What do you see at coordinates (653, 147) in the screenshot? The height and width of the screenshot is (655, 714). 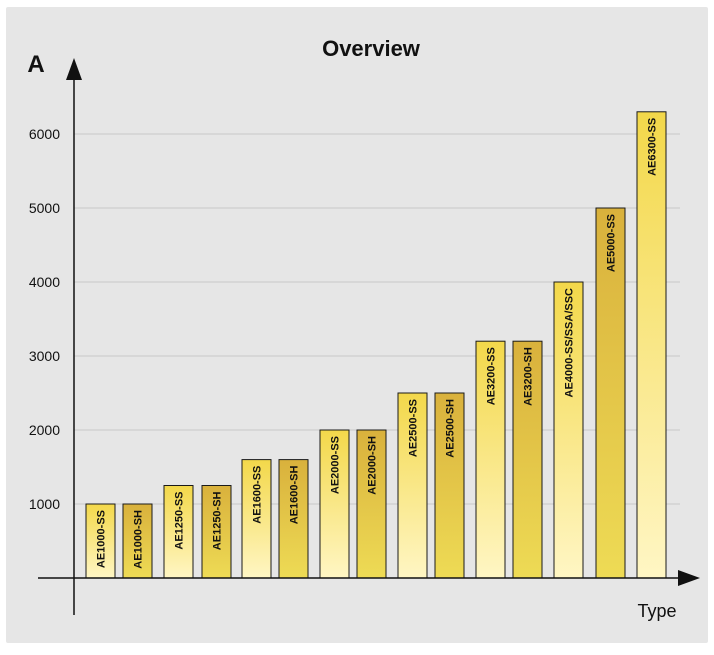 I see `bar-category-label: AE6300-SS` at bounding box center [653, 147].